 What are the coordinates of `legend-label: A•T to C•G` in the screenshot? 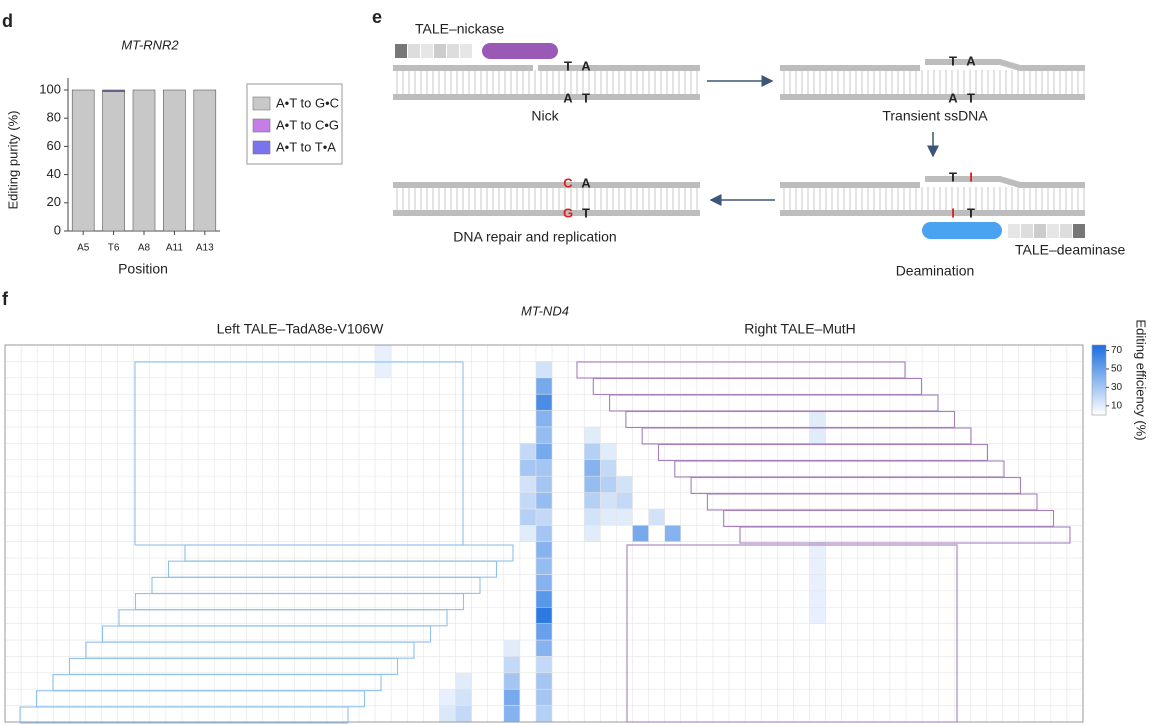 It's located at (307, 124).